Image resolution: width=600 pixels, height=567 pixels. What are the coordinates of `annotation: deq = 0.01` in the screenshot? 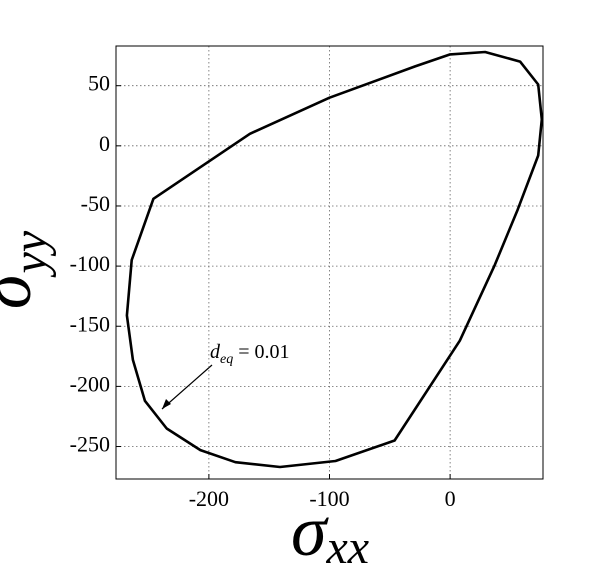 It's located at (250, 354).